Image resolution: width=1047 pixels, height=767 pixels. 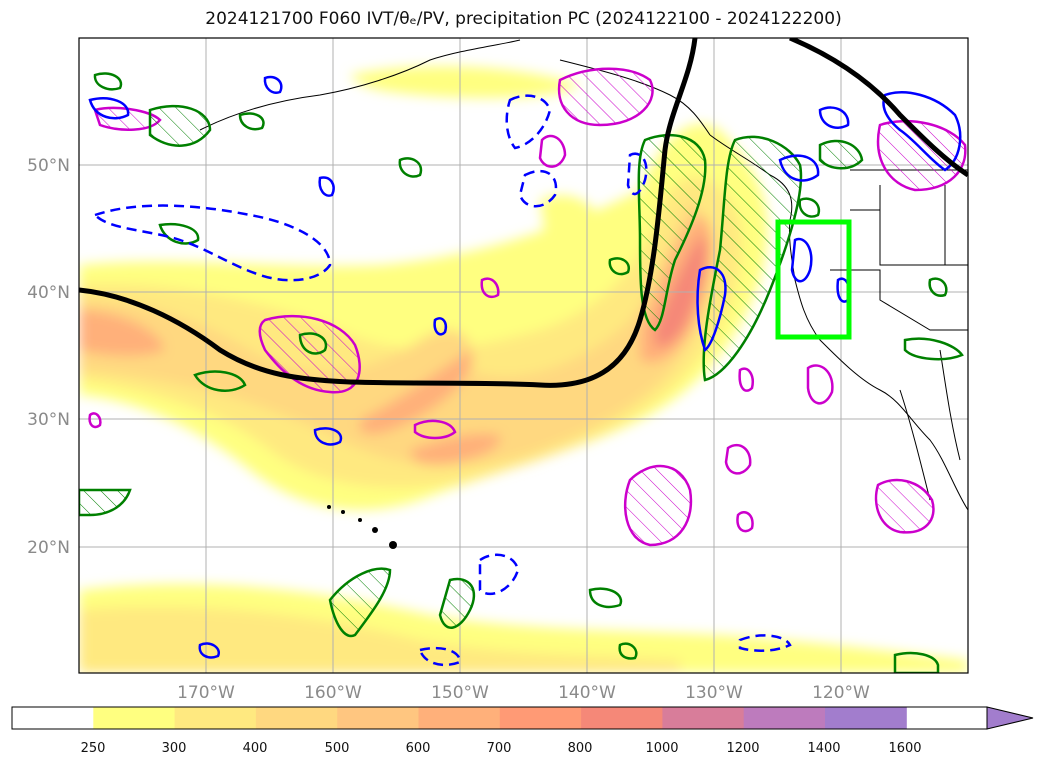 What do you see at coordinates (523, 693) in the screenshot?
I see `longitude-labels: 170°W 160°W 150°W 140°W 130°W 120°W` at bounding box center [523, 693].